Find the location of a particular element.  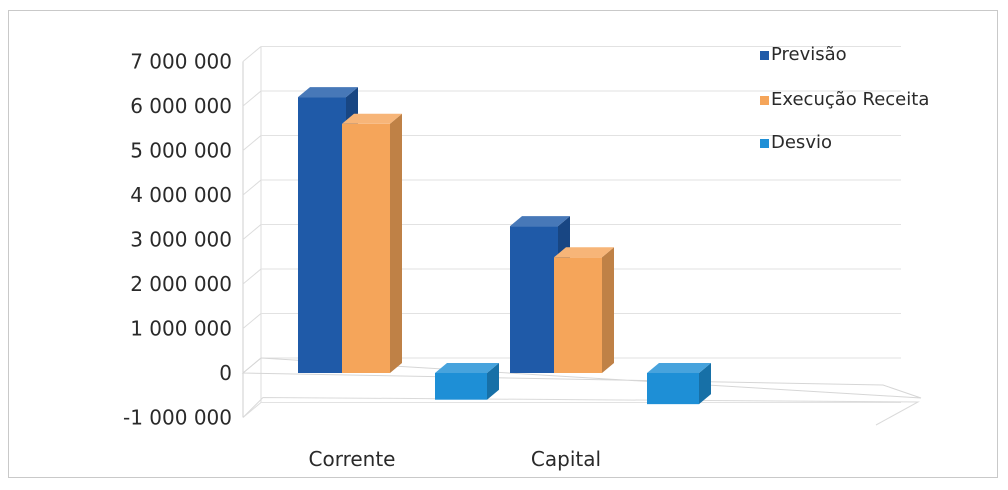

legend-item: Previsão is located at coordinates (803, 54).